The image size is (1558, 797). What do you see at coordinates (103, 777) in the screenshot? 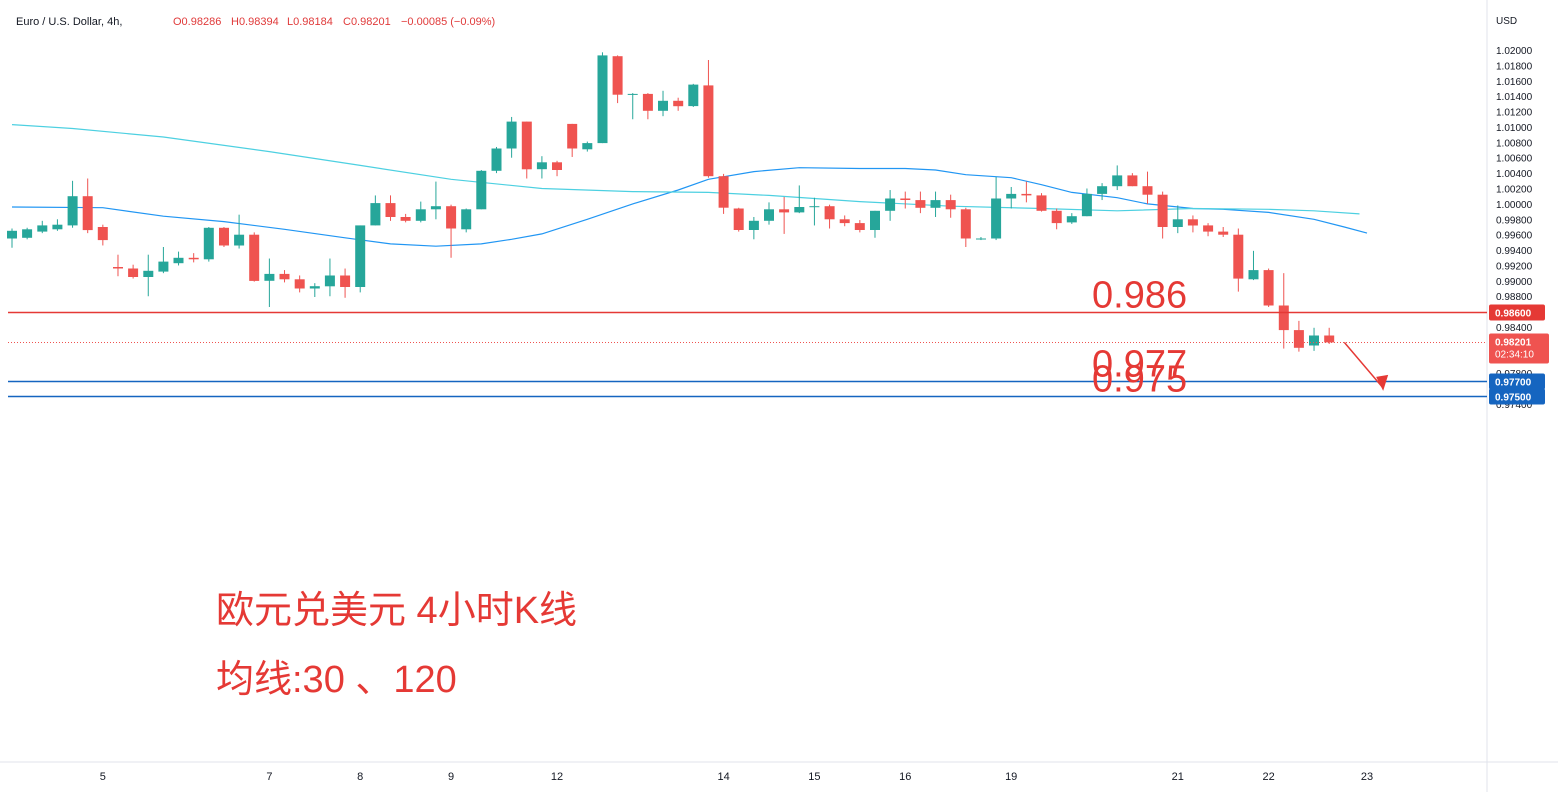
I see `x-tick-label: 5` at bounding box center [103, 777].